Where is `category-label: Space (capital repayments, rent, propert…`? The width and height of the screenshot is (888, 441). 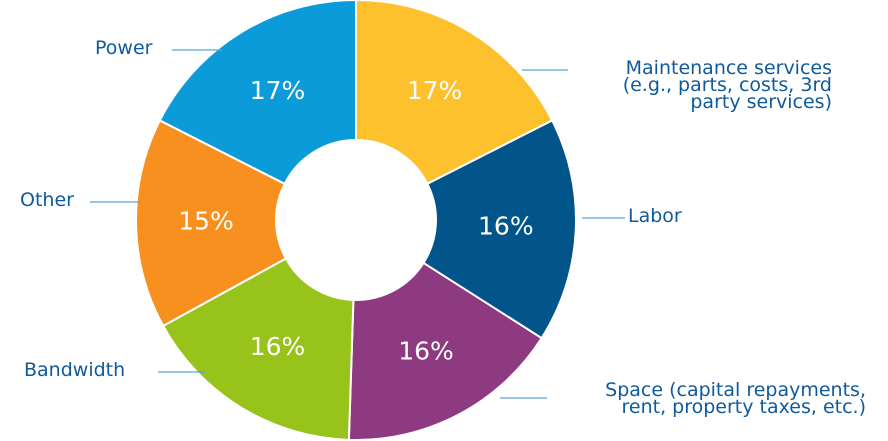 category-label: Space (capital repayments, rent, propert… is located at coordinates (735, 398).